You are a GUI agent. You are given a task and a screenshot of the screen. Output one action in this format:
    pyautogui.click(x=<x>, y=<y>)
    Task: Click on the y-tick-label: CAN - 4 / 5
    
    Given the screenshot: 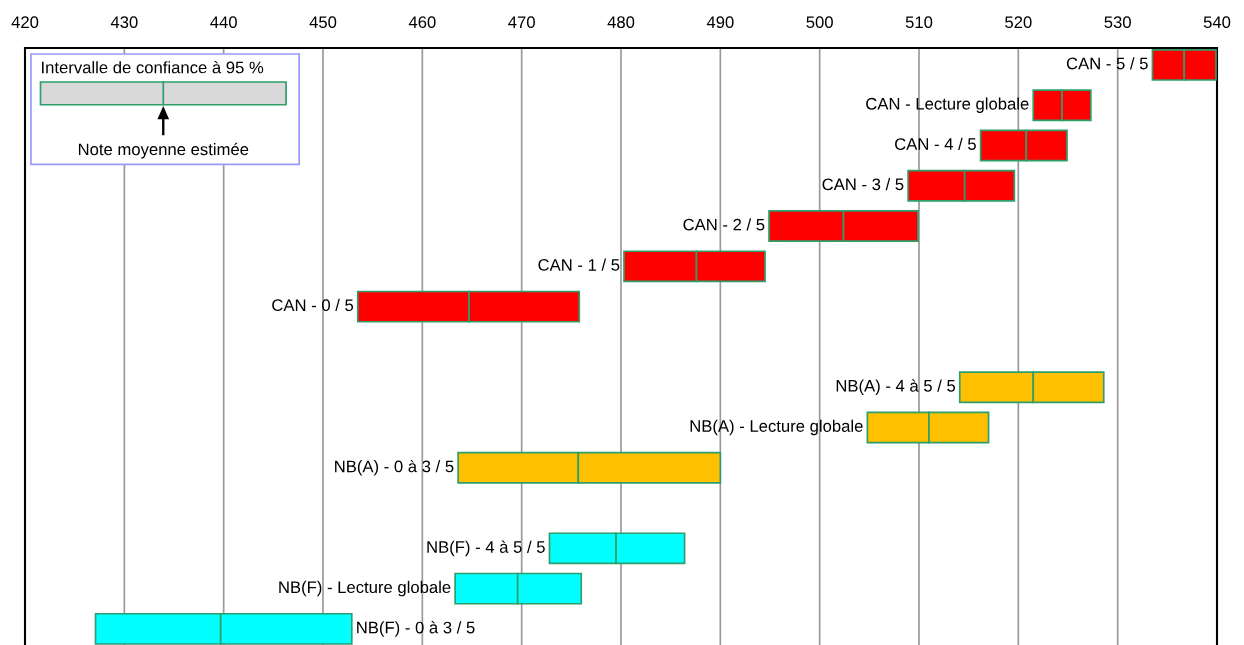 What is the action you would take?
    pyautogui.click(x=935, y=143)
    